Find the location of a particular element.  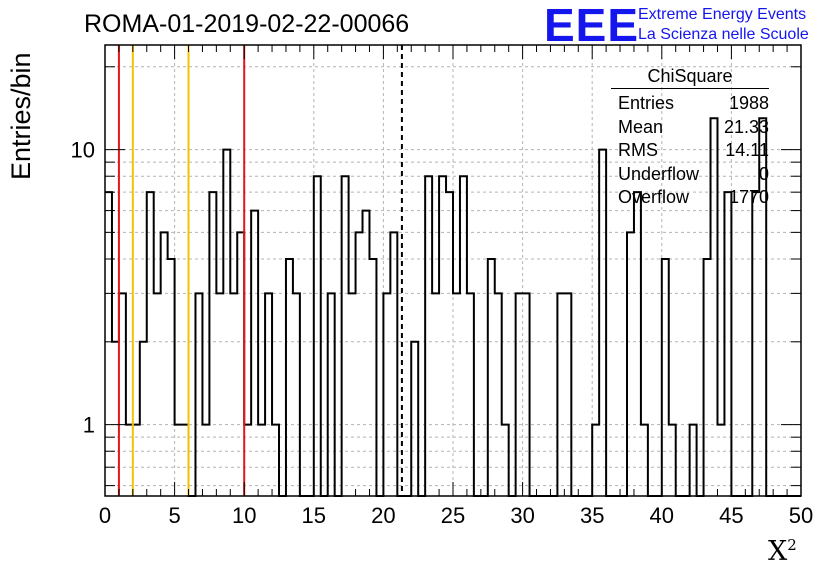

stat-value: 21.33 is located at coordinates (746, 126).